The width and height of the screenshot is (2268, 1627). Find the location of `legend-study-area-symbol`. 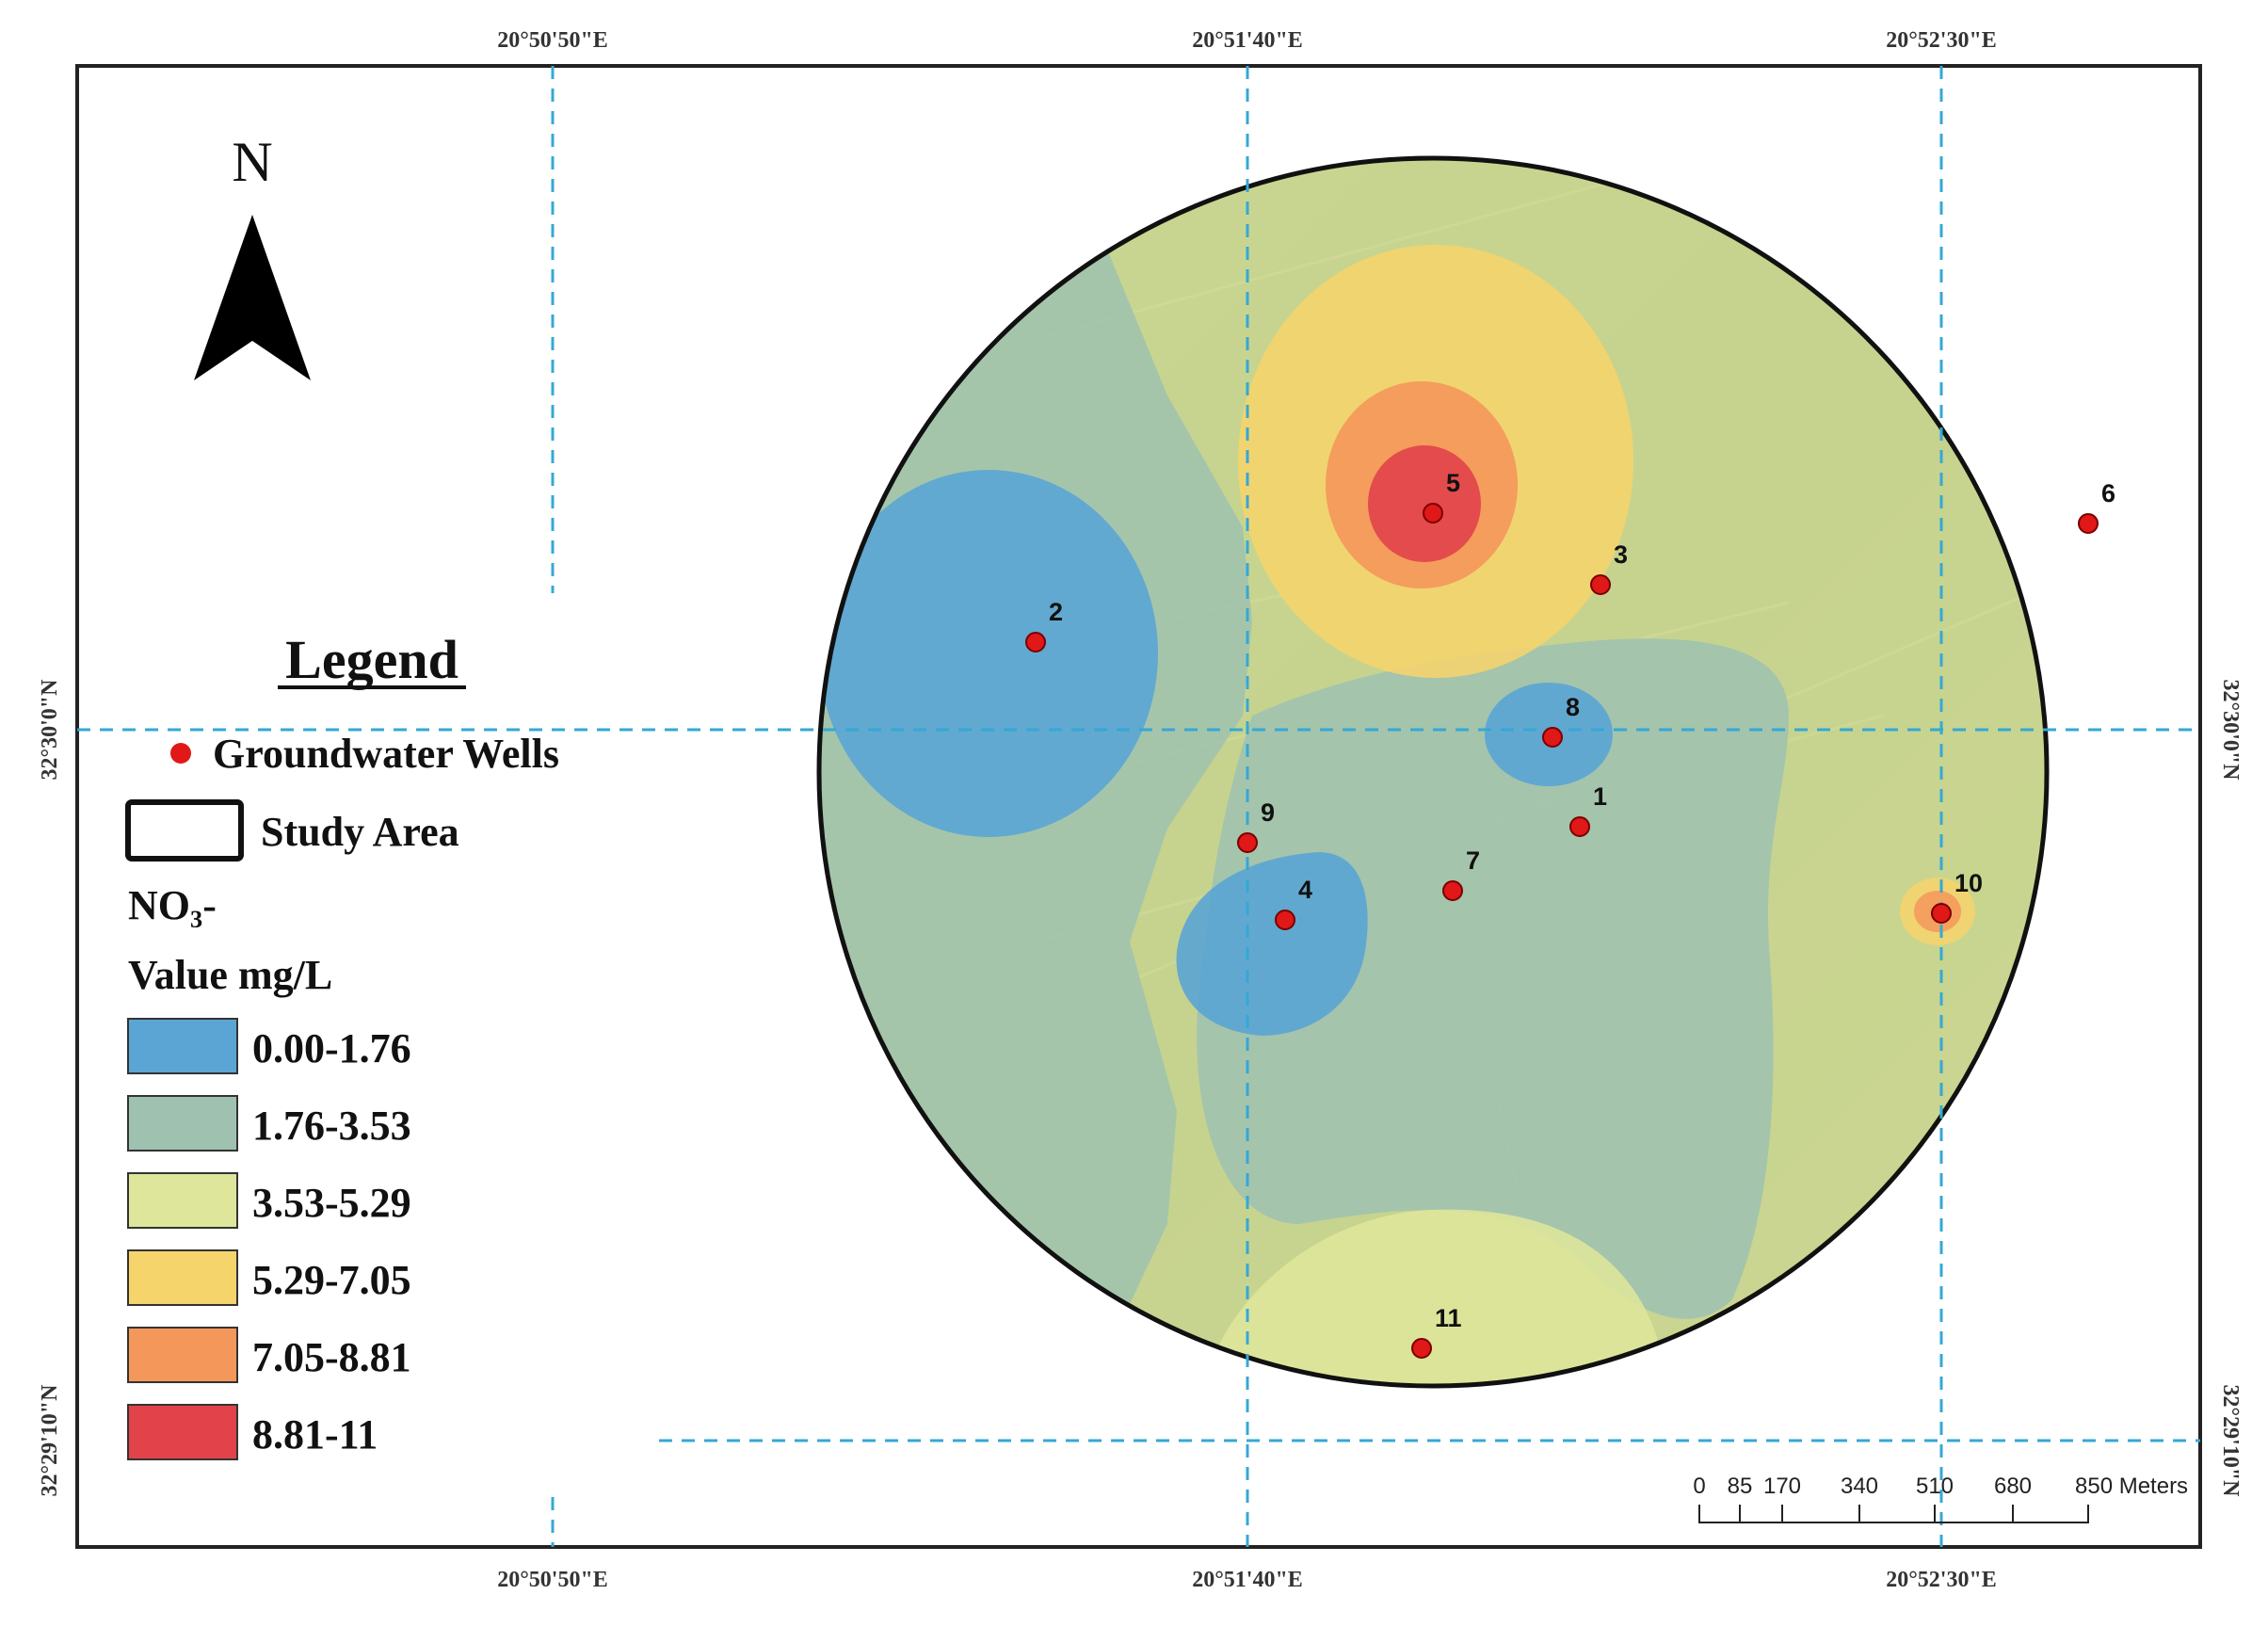

legend-study-area-symbol is located at coordinates (184, 830).